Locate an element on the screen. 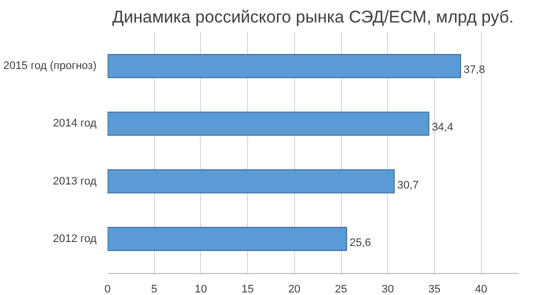  x-tick-label: 40 is located at coordinates (481, 289).